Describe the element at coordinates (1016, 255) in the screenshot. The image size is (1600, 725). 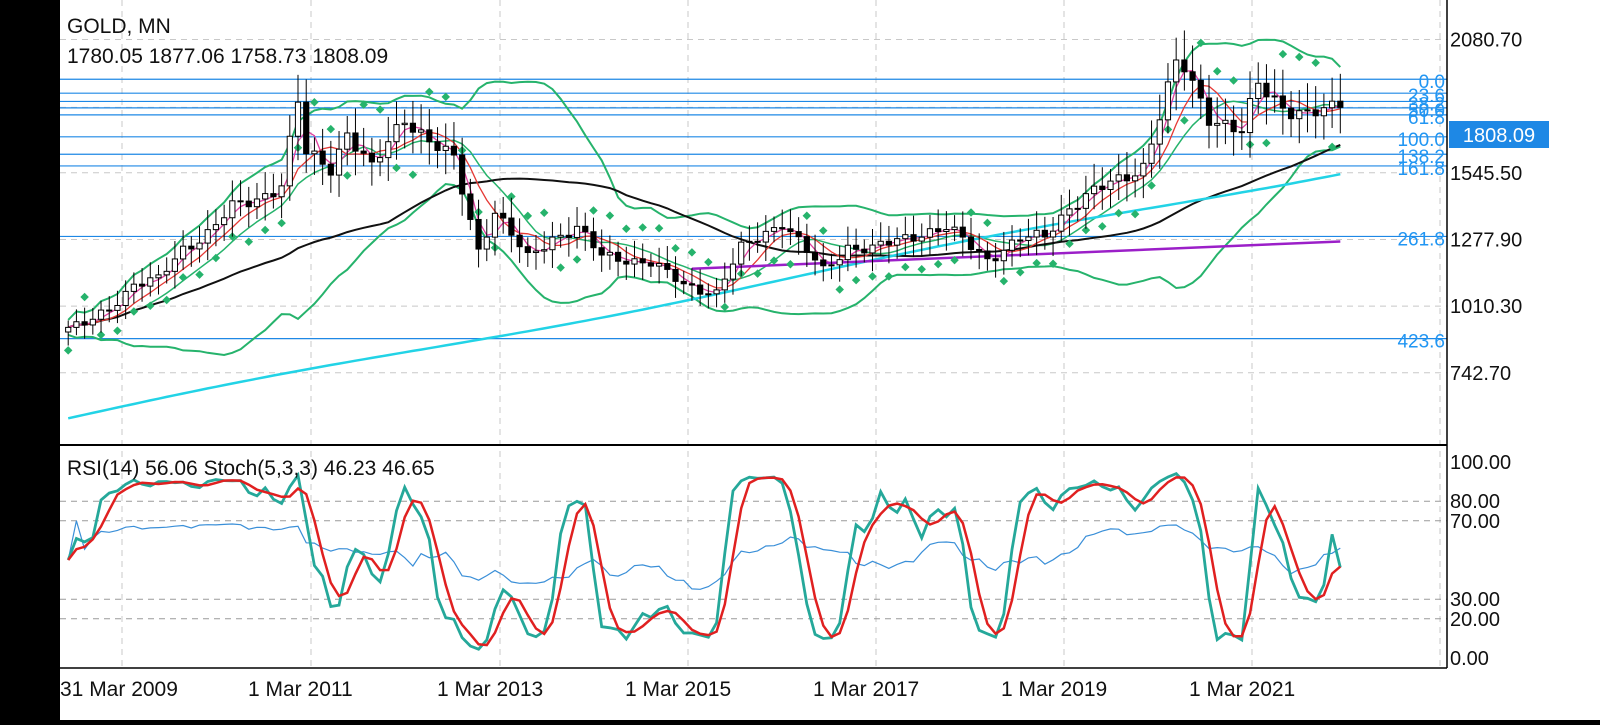
I see `trendline` at that location.